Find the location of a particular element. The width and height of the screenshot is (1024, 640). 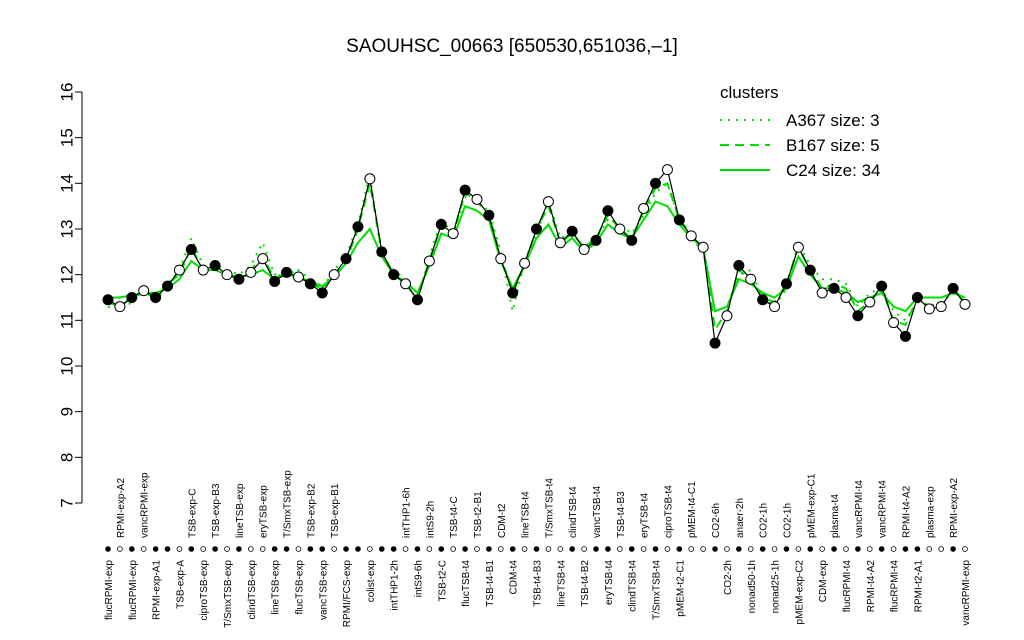

x-tick-label: ciproTSB-exp is located at coordinates (204, 590).